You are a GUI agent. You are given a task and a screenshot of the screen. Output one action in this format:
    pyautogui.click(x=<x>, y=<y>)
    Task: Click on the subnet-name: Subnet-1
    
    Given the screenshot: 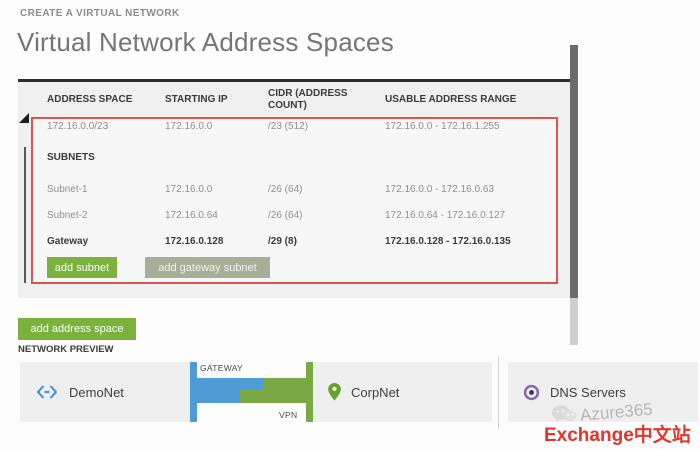 What is the action you would take?
    pyautogui.click(x=67, y=189)
    